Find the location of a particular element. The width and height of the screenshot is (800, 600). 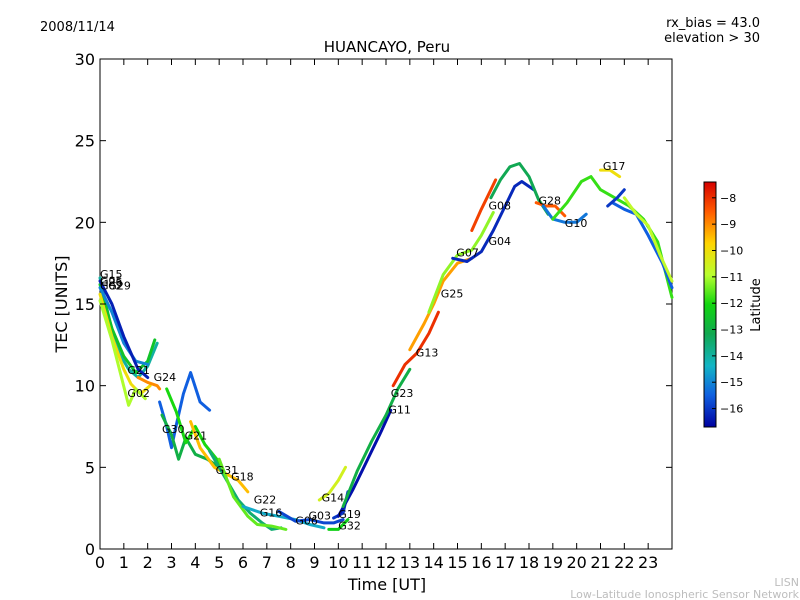

trace-g29 is located at coordinates (124, 329).